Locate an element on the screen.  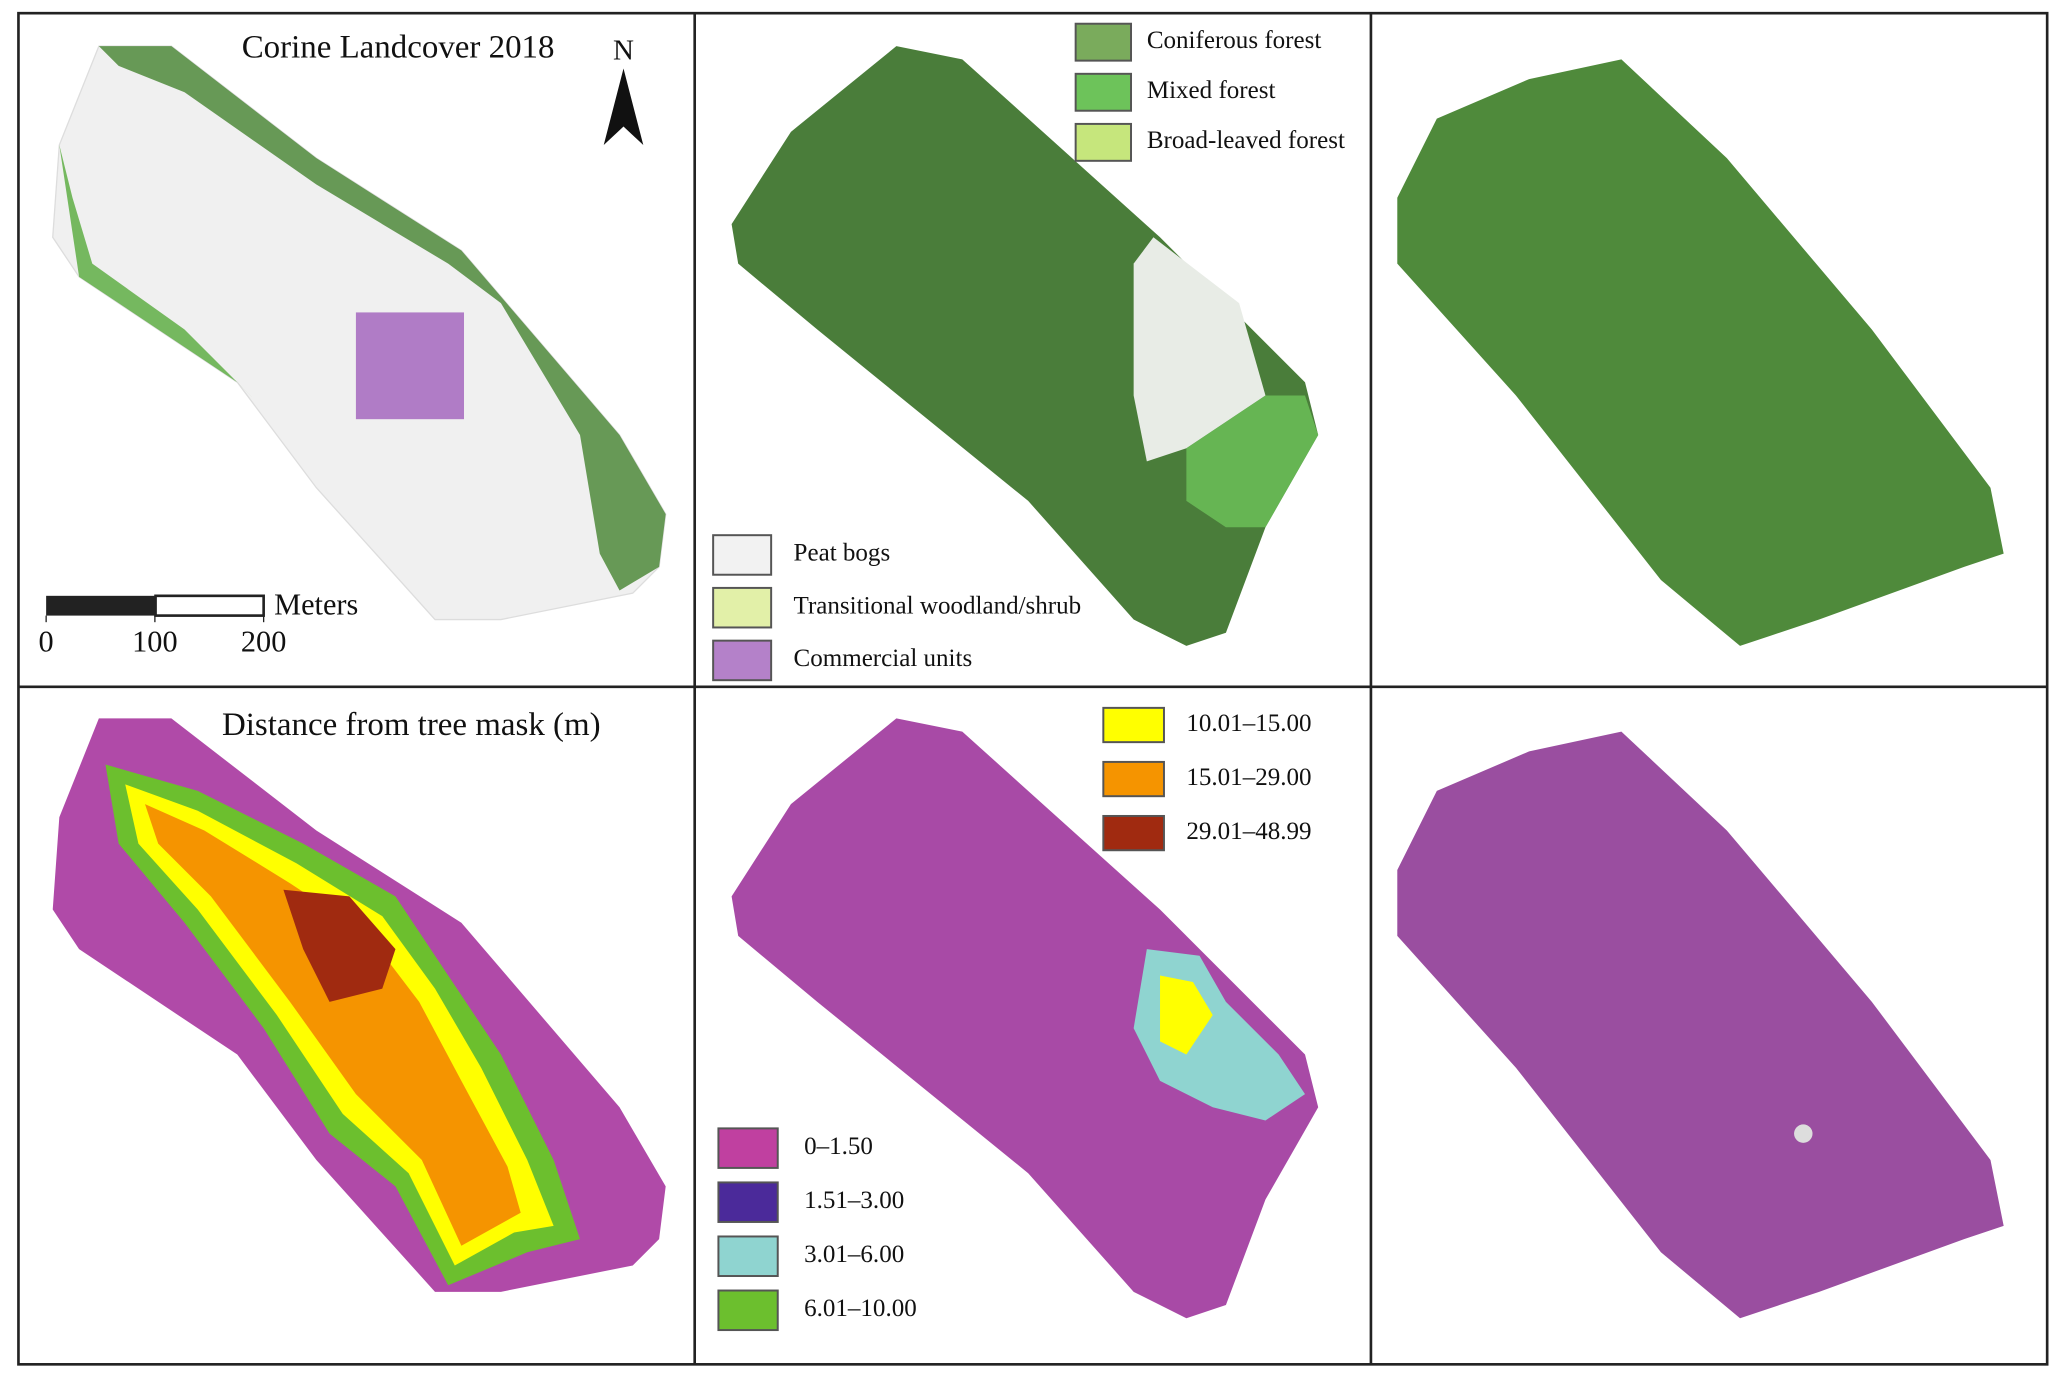
legend-label: Mixed forest is located at coordinates (1211, 90).